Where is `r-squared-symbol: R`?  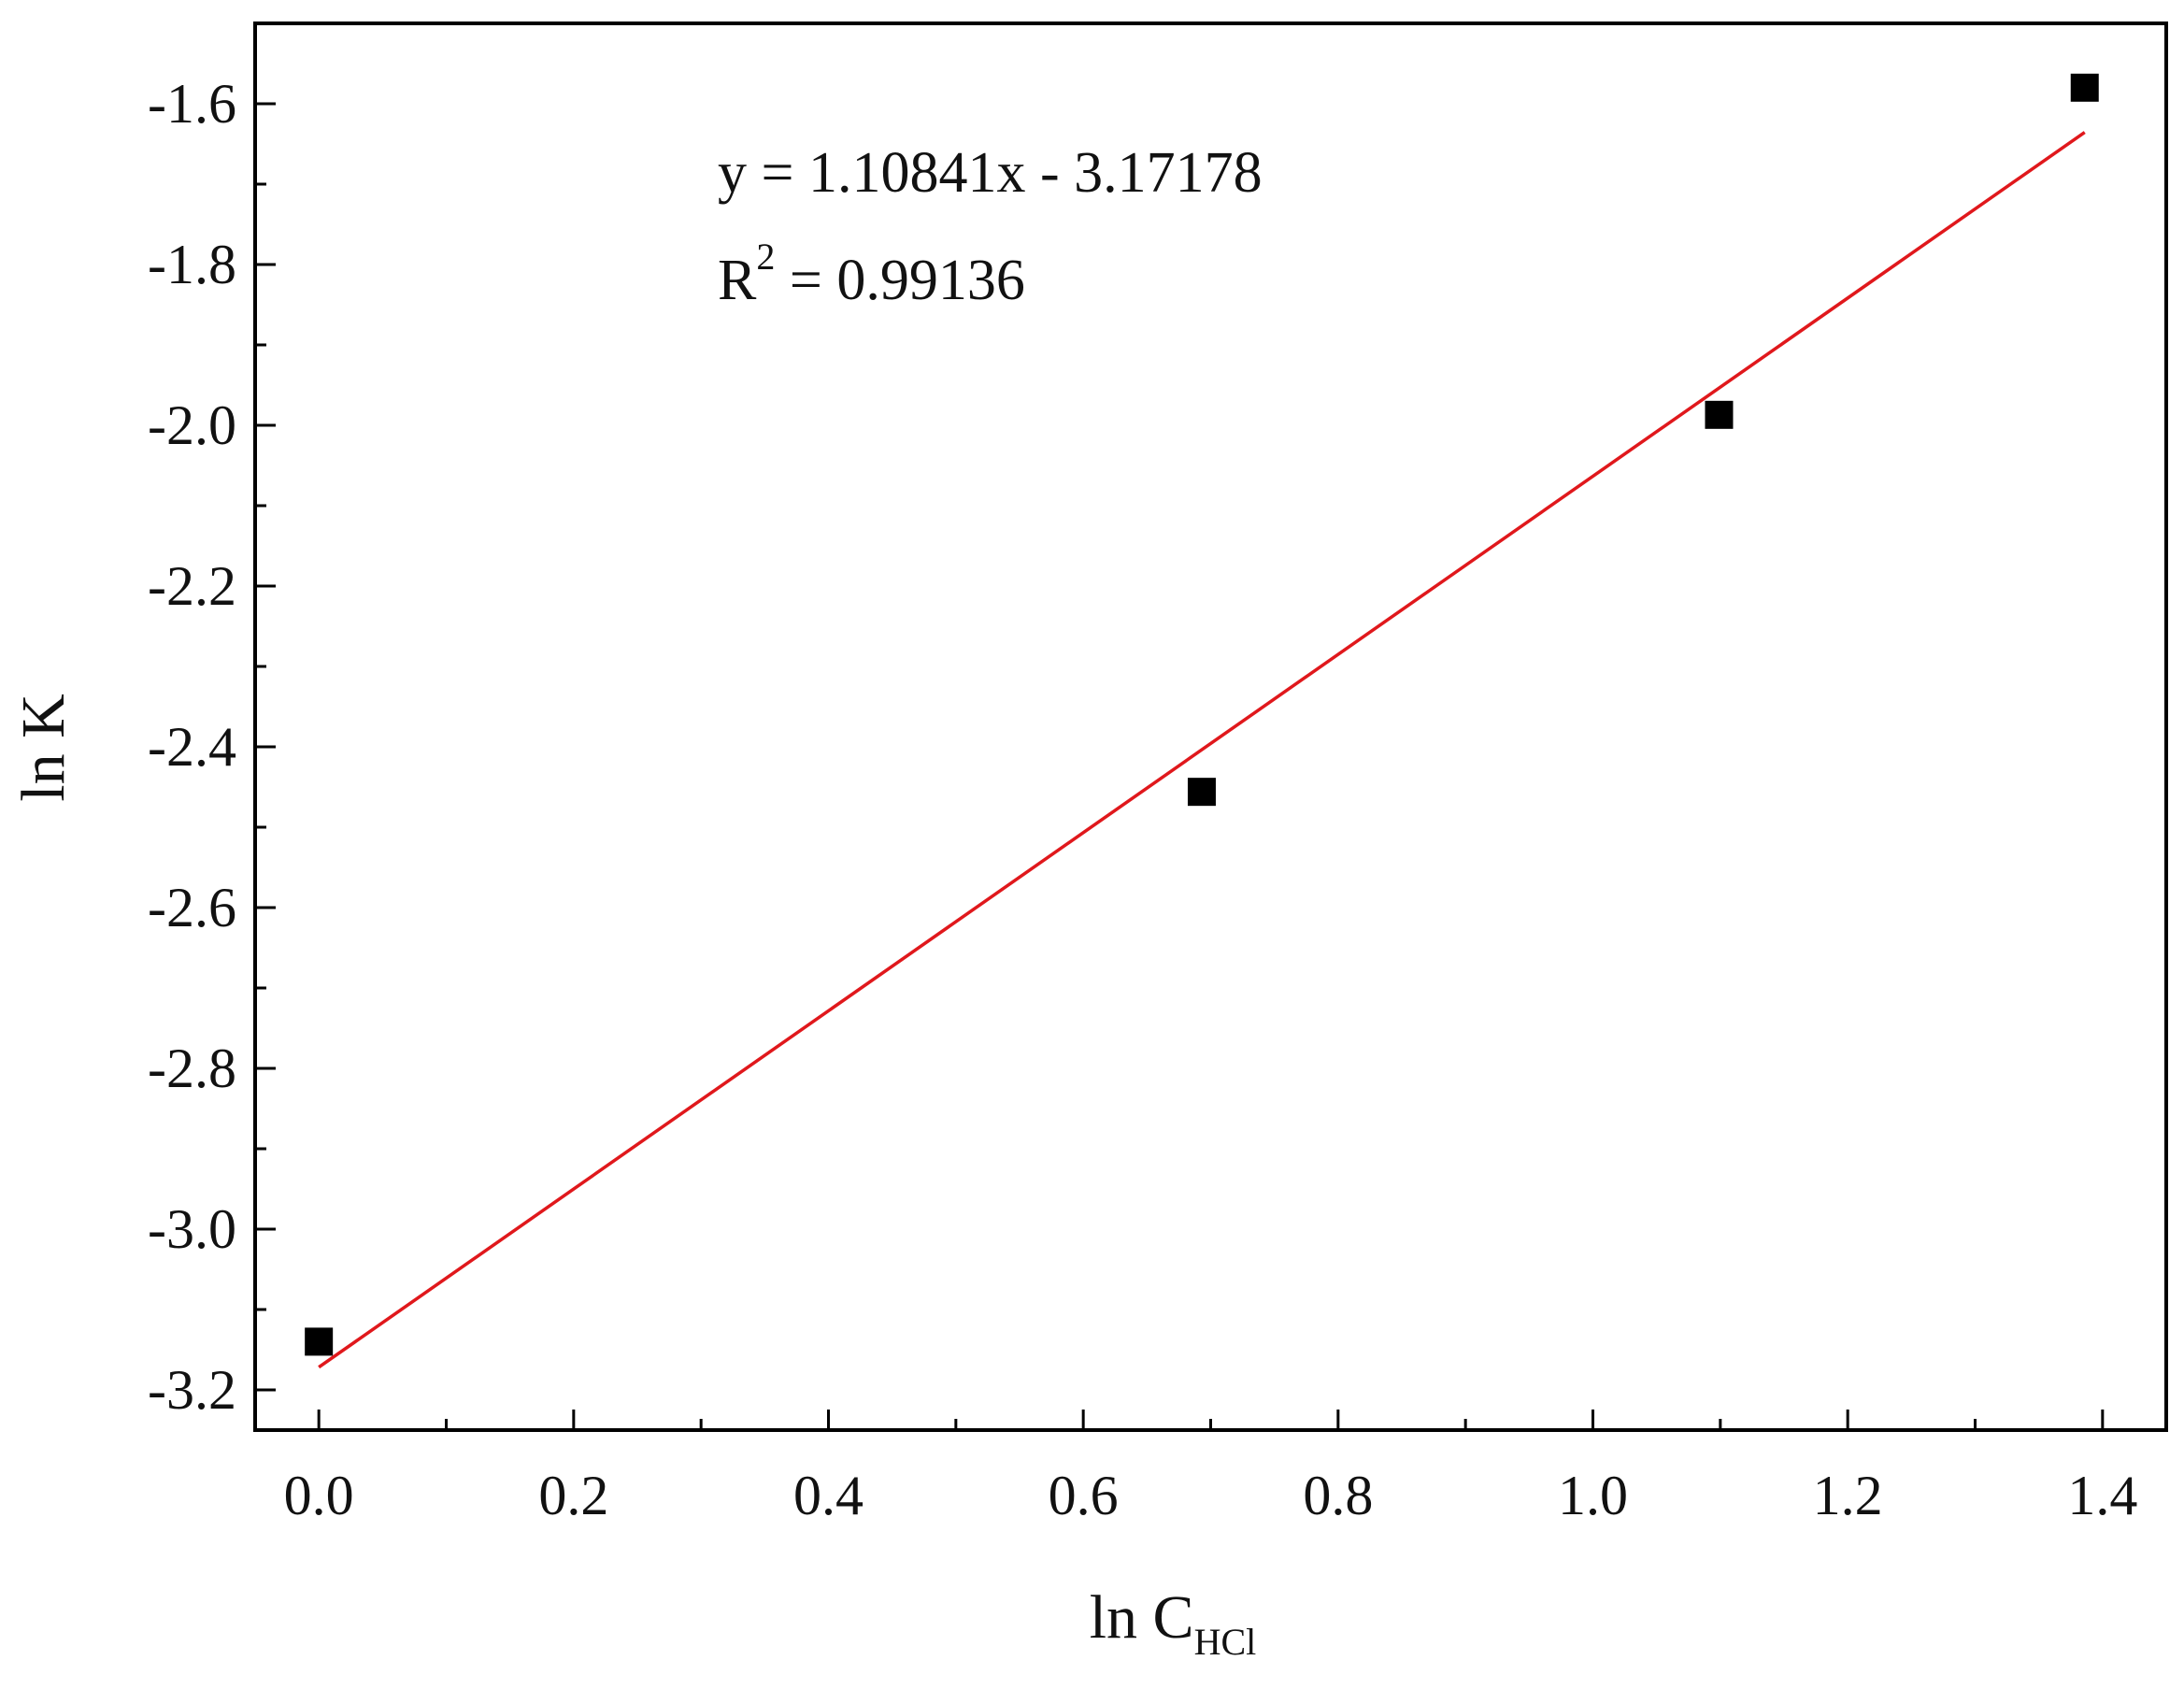 r-squared-symbol: R is located at coordinates (737, 280).